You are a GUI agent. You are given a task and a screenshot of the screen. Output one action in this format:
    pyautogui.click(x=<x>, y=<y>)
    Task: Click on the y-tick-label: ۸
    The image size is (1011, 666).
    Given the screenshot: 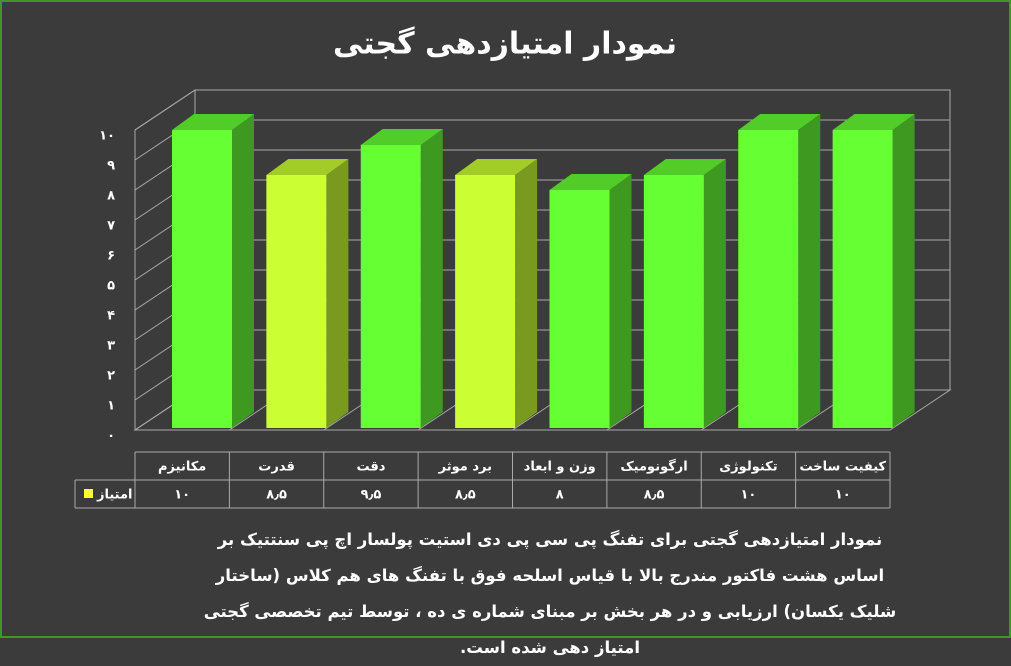 What is the action you would take?
    pyautogui.click(x=111, y=196)
    